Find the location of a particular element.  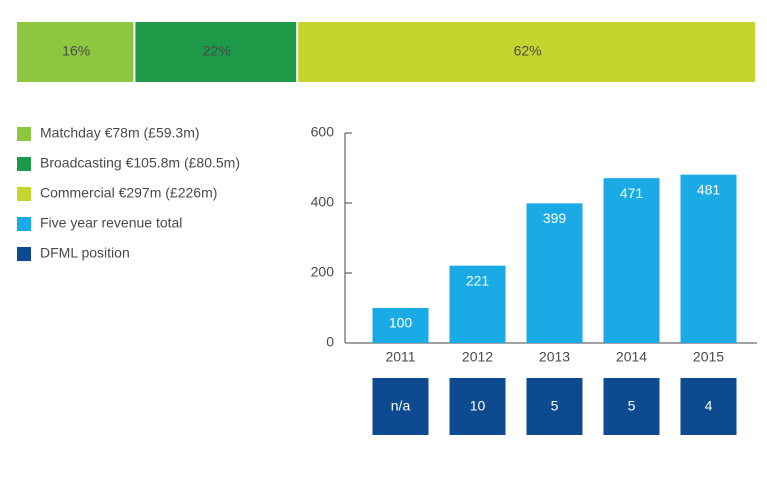

bar-value-label: 481 is located at coordinates (709, 189).